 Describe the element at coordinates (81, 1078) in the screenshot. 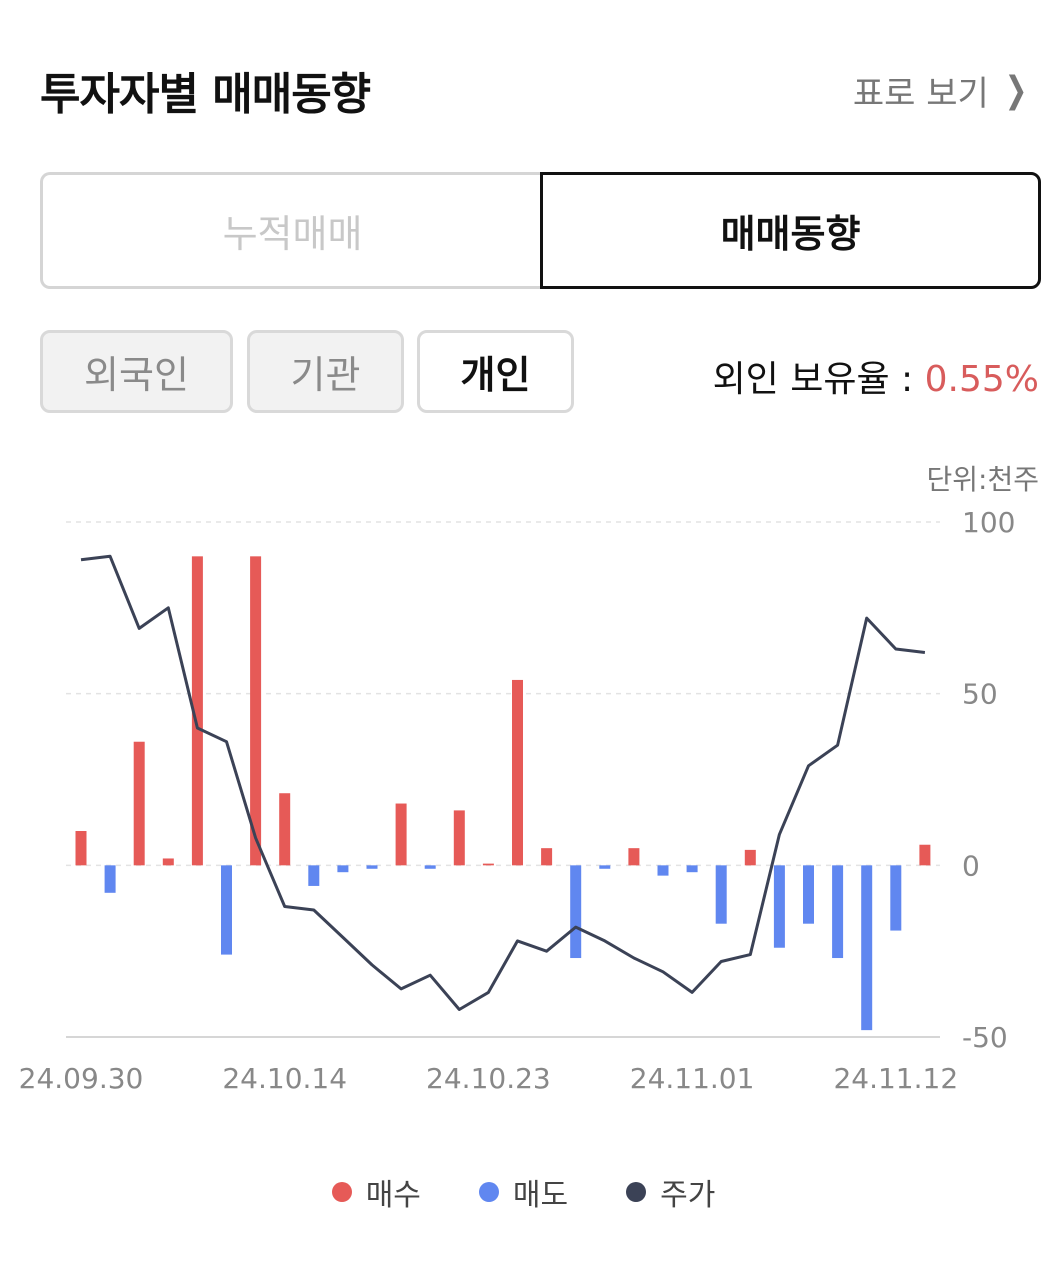

I see `x-tick-label: 24.09.30` at that location.